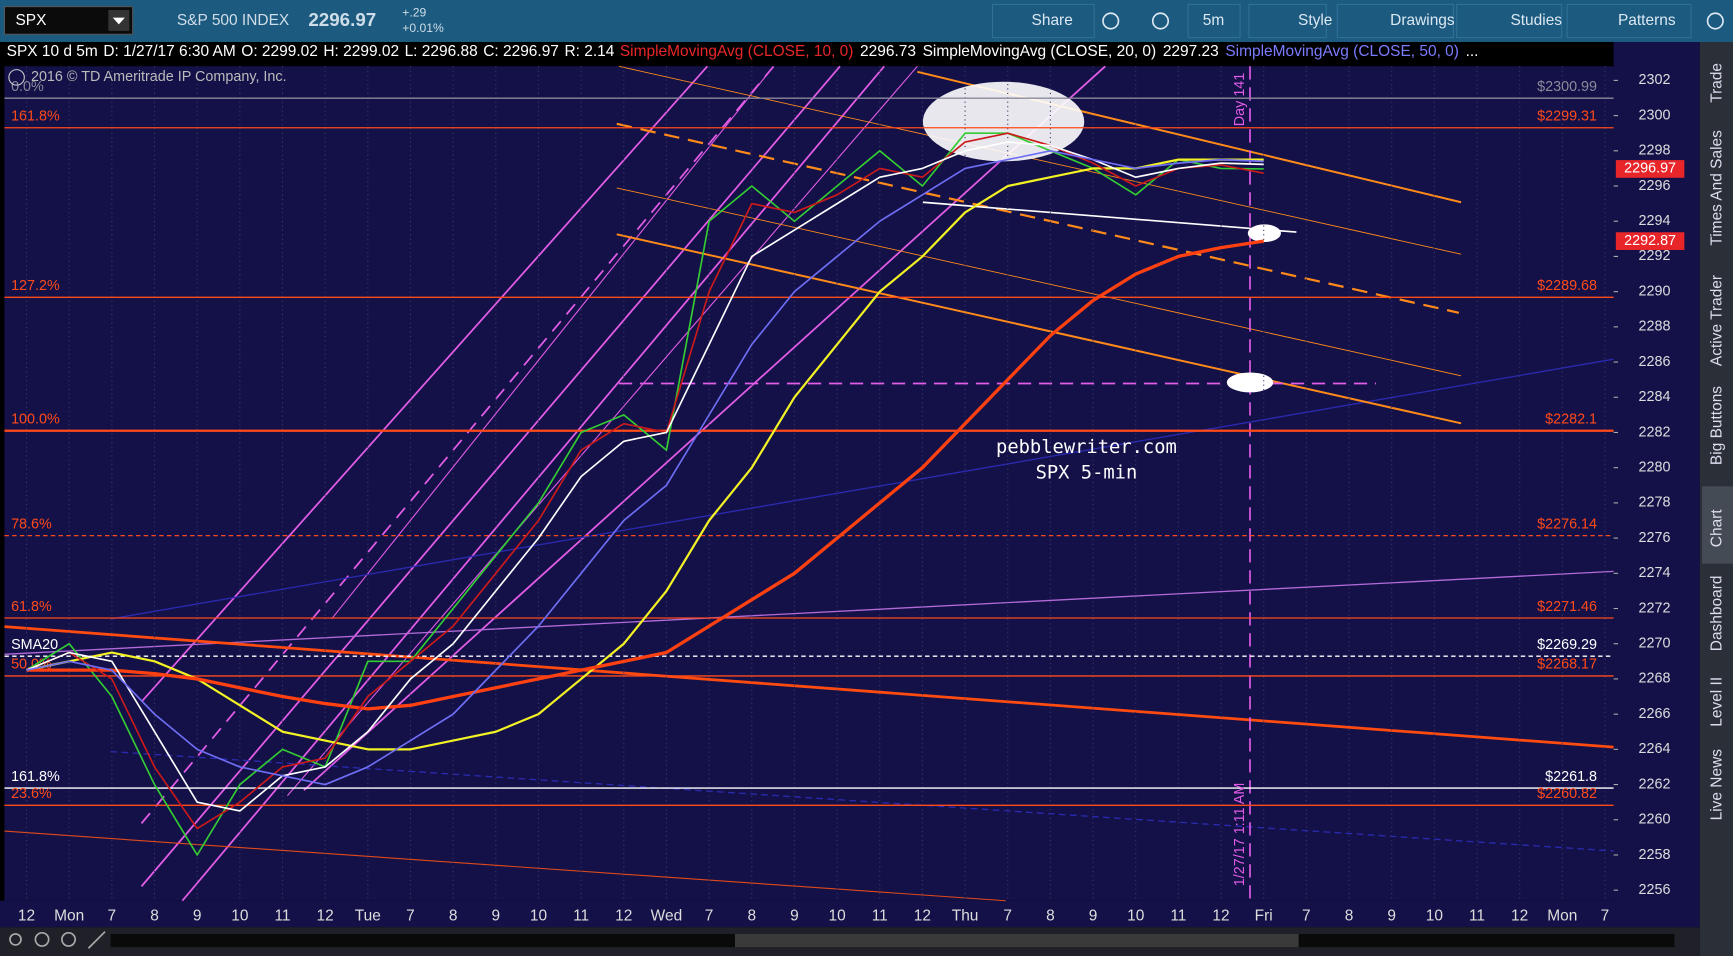  I want to click on y-tick-label: 2288, so click(1655, 327).